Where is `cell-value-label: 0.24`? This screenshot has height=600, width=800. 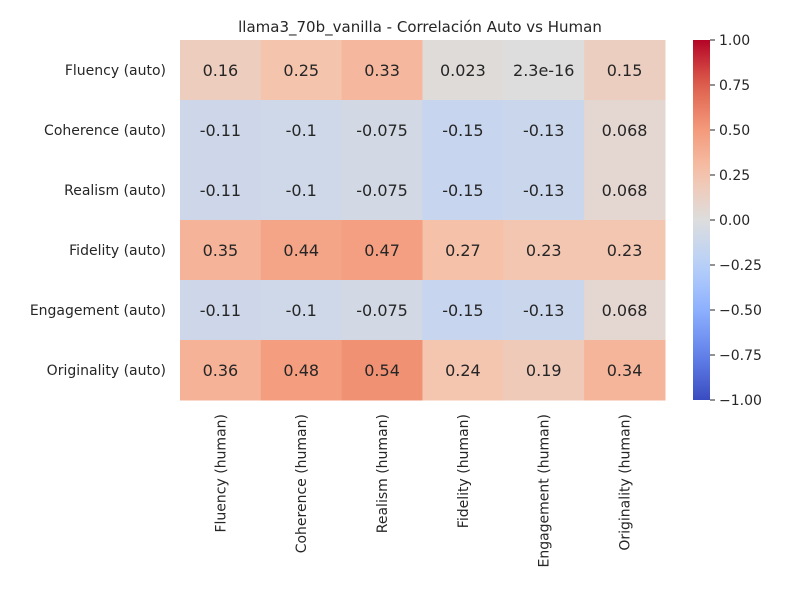 cell-value-label: 0.24 is located at coordinates (463, 370).